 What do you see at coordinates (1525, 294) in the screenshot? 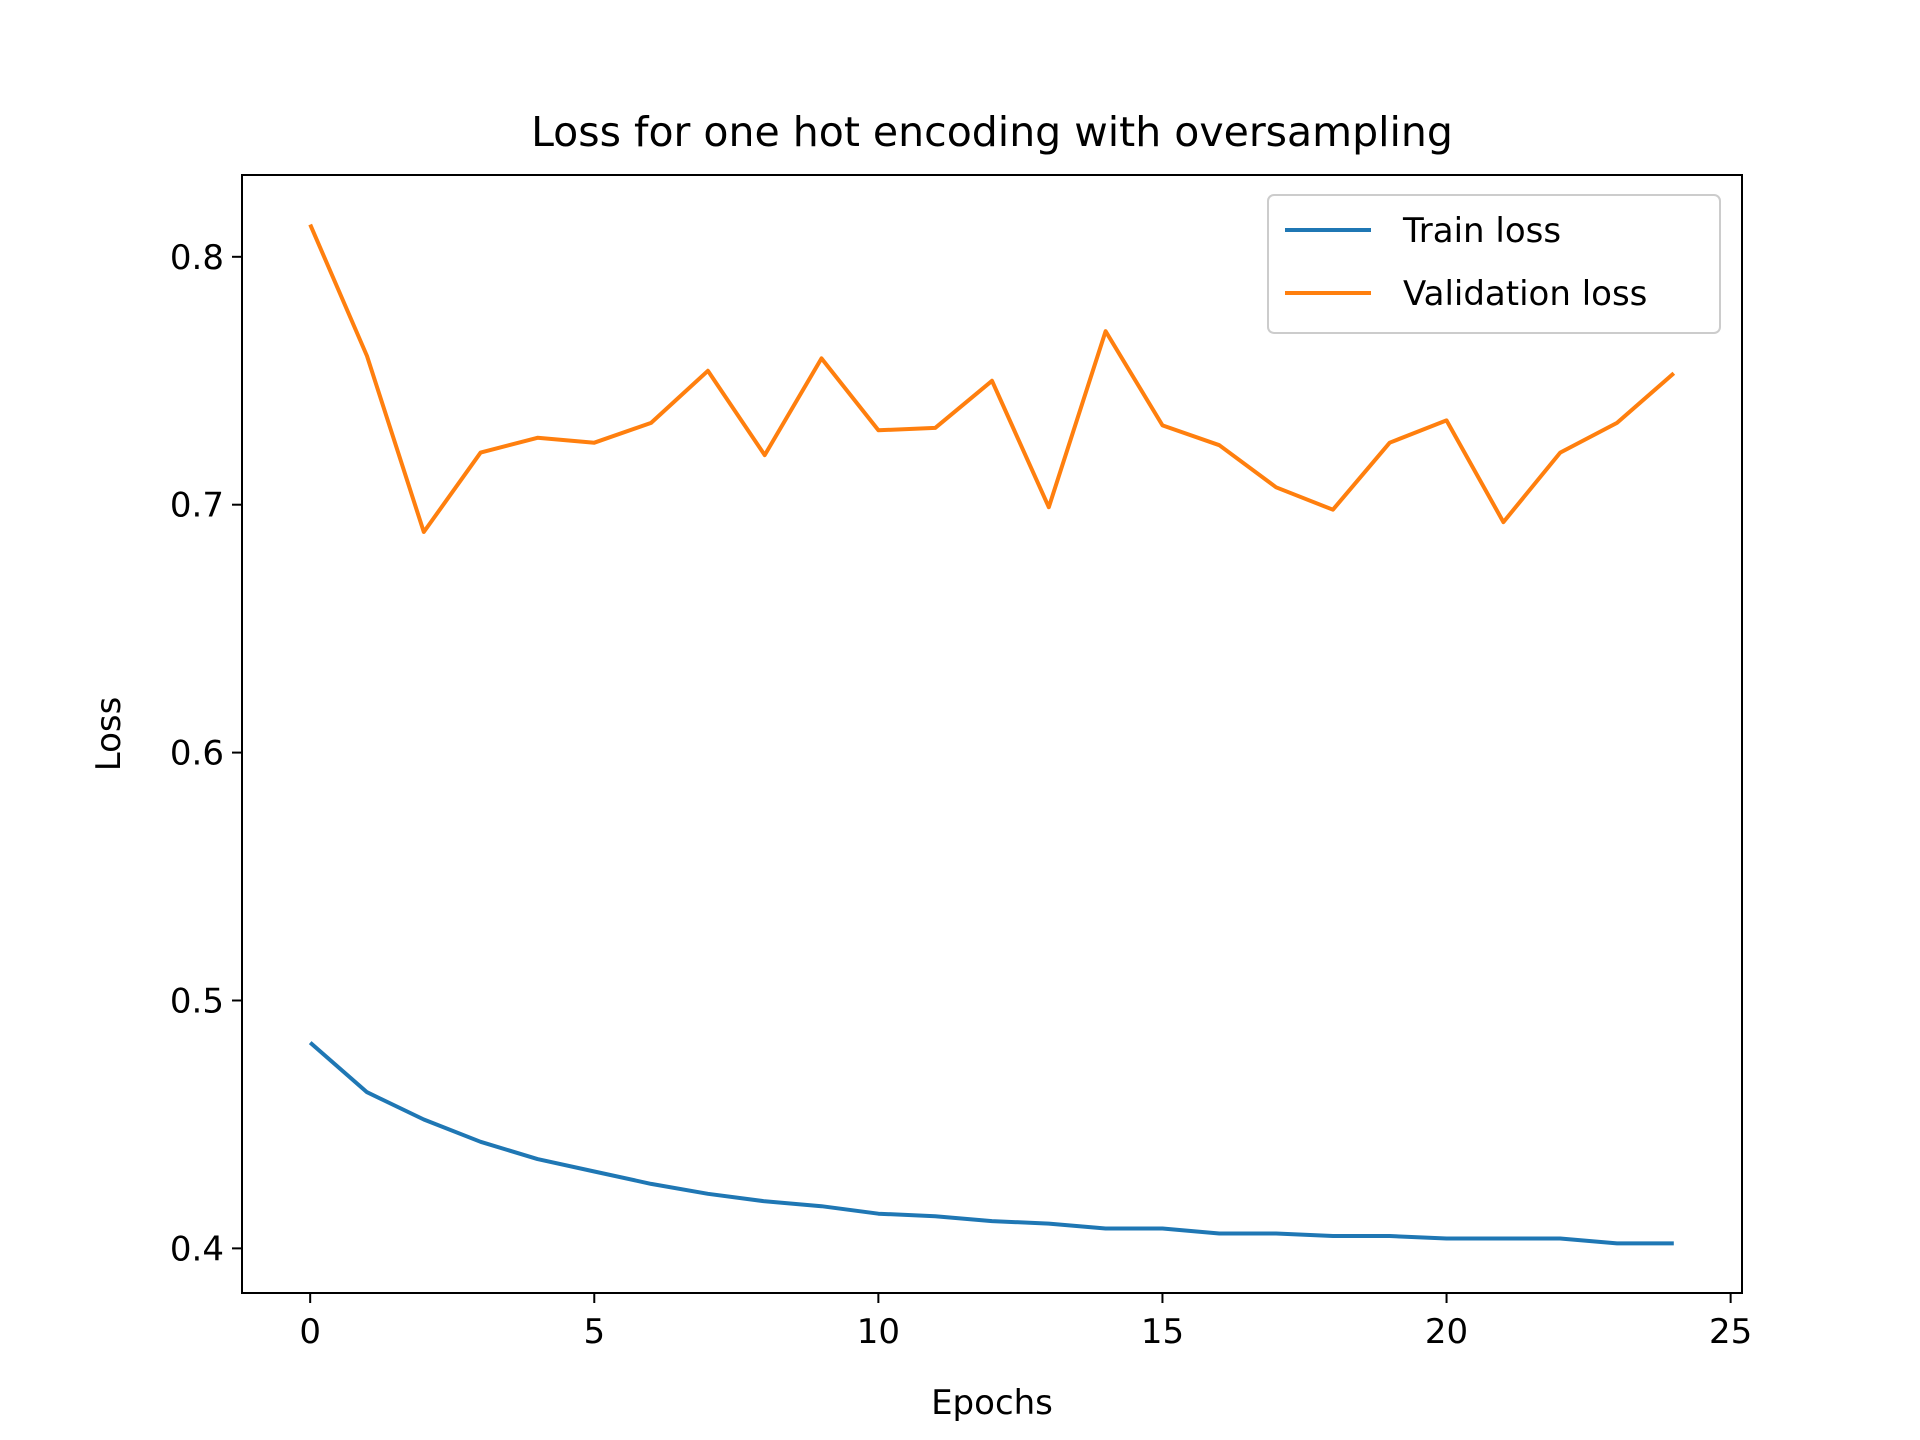
I see `legend-label-validation-loss: Validation loss` at bounding box center [1525, 294].